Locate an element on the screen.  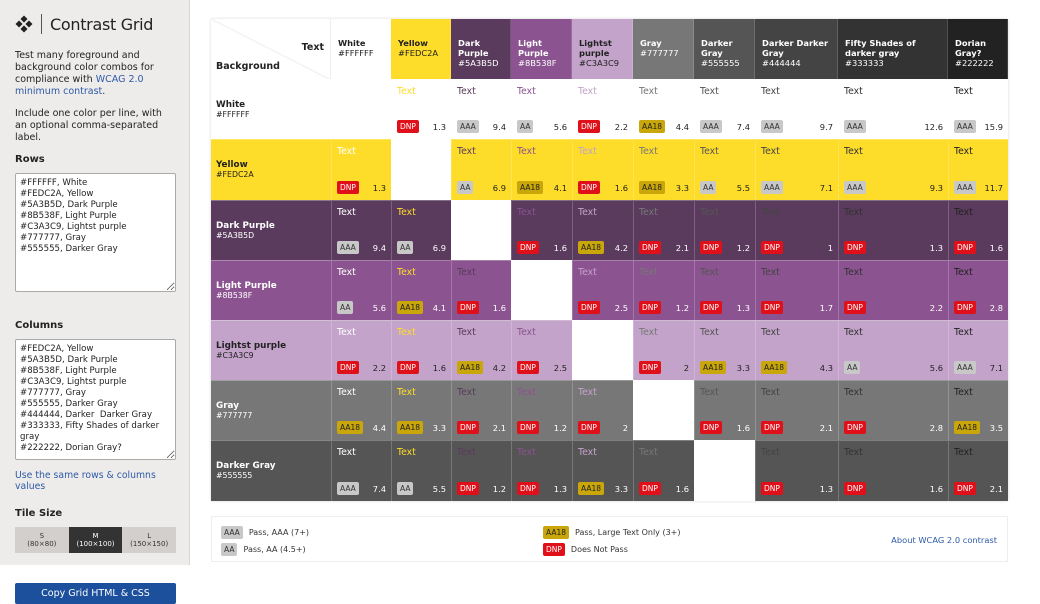
contrast-ratio: 7.1 is located at coordinates (996, 368).